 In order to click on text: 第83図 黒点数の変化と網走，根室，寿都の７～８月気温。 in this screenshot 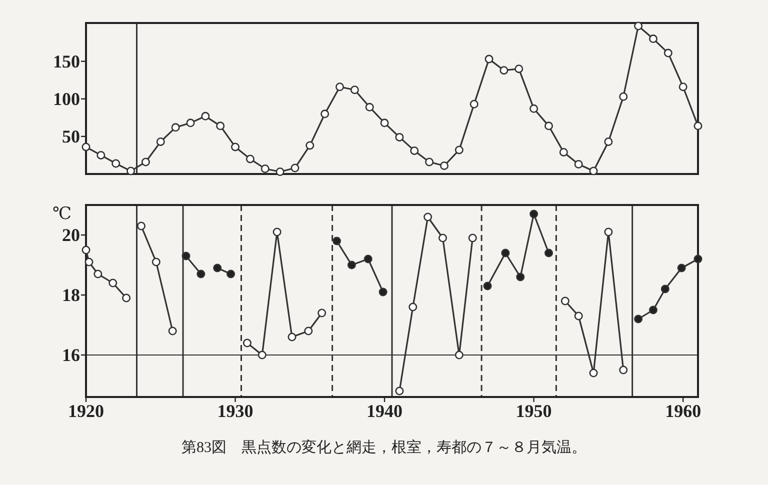, I will do `click(384, 447)`.